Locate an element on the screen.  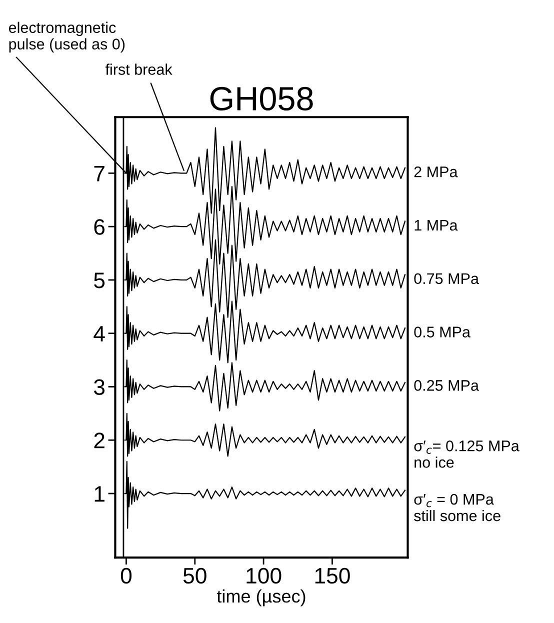
y-tick-label: 3 is located at coordinates (99, 387).